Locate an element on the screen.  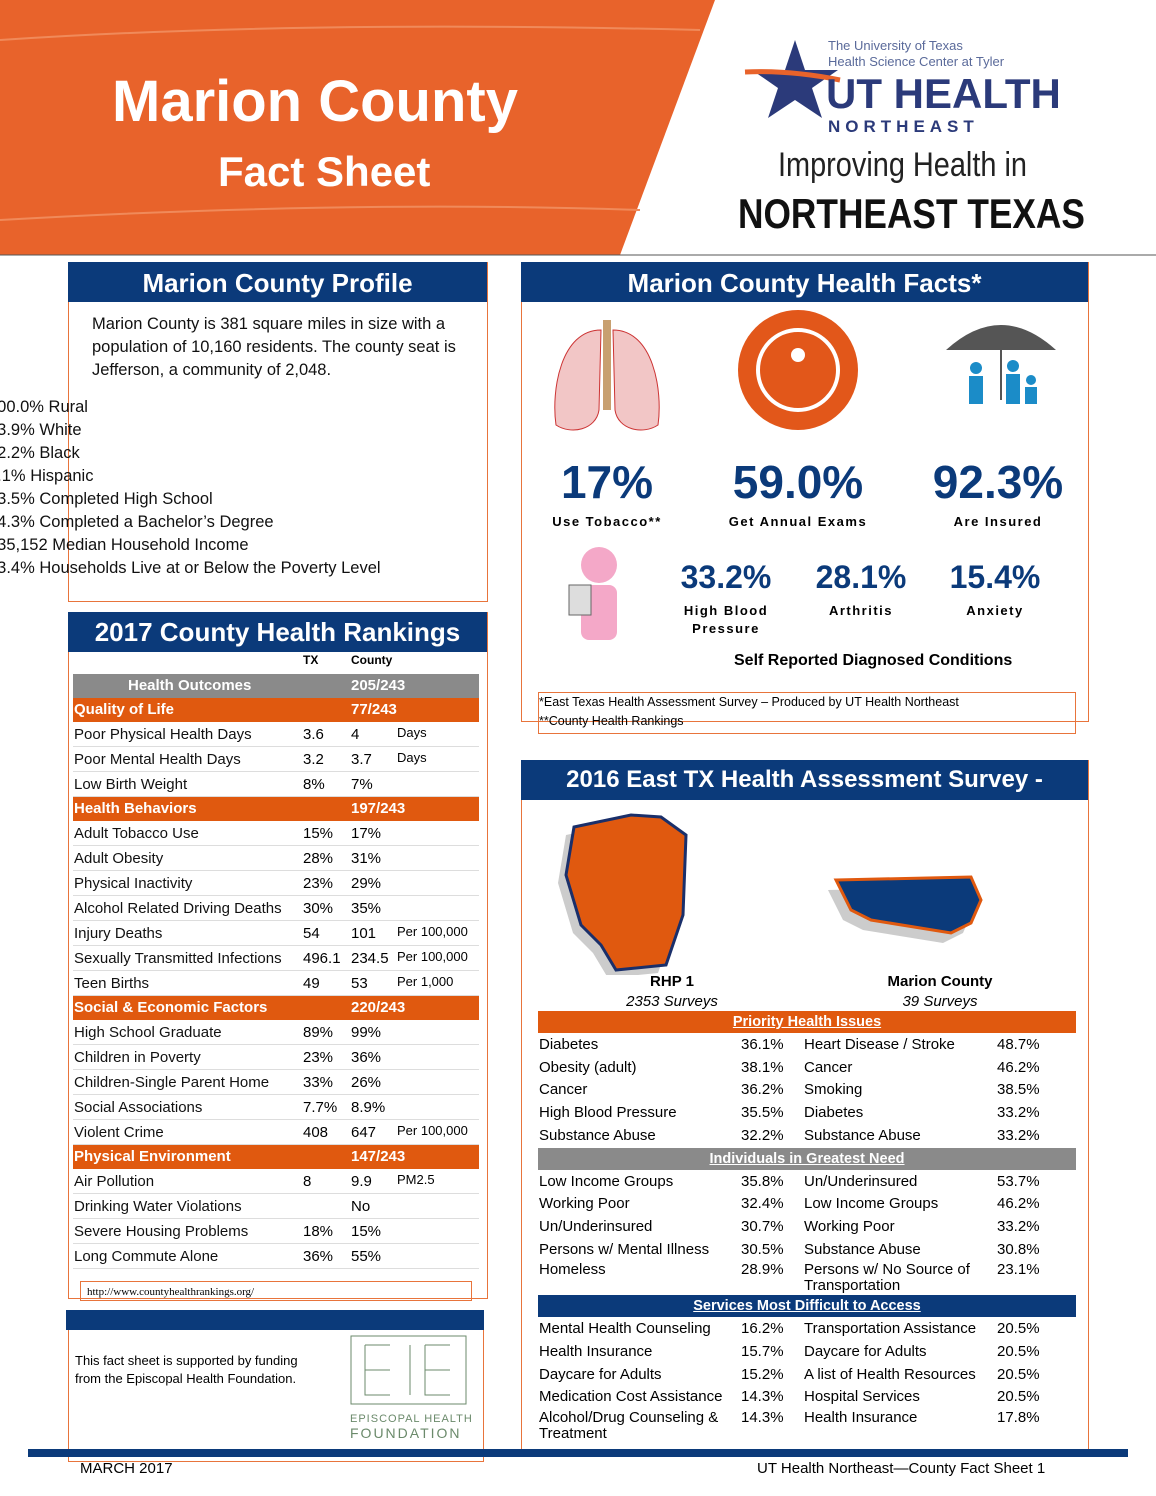
survey-cell: Mental Health Counseling is located at coordinates (625, 1329).